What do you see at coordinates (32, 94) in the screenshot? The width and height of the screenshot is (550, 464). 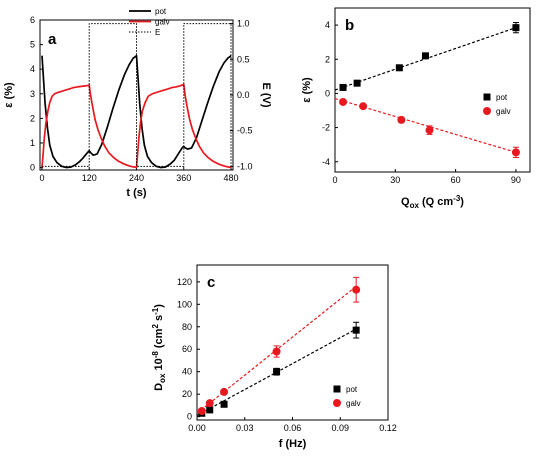 I see `y-tick-label: 3` at bounding box center [32, 94].